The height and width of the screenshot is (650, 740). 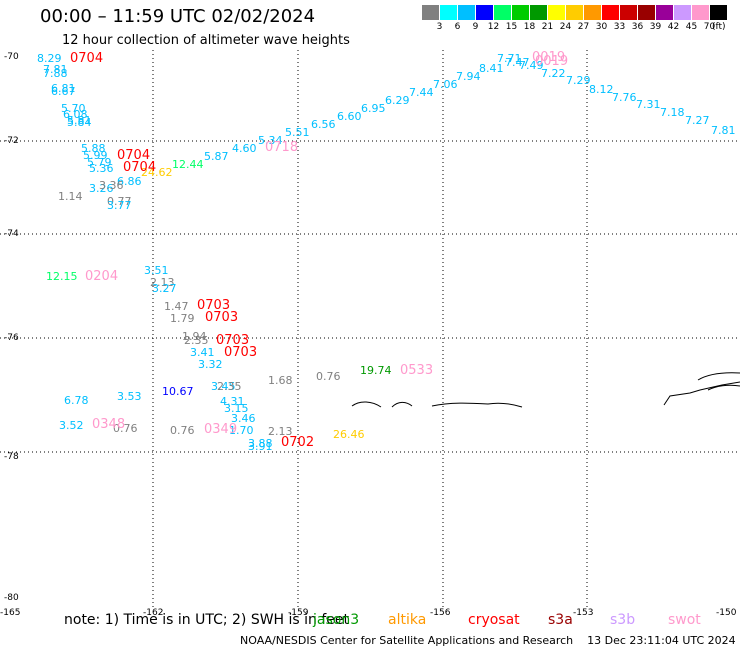 I want to click on antarctic-coastline, so click(x=545, y=390).